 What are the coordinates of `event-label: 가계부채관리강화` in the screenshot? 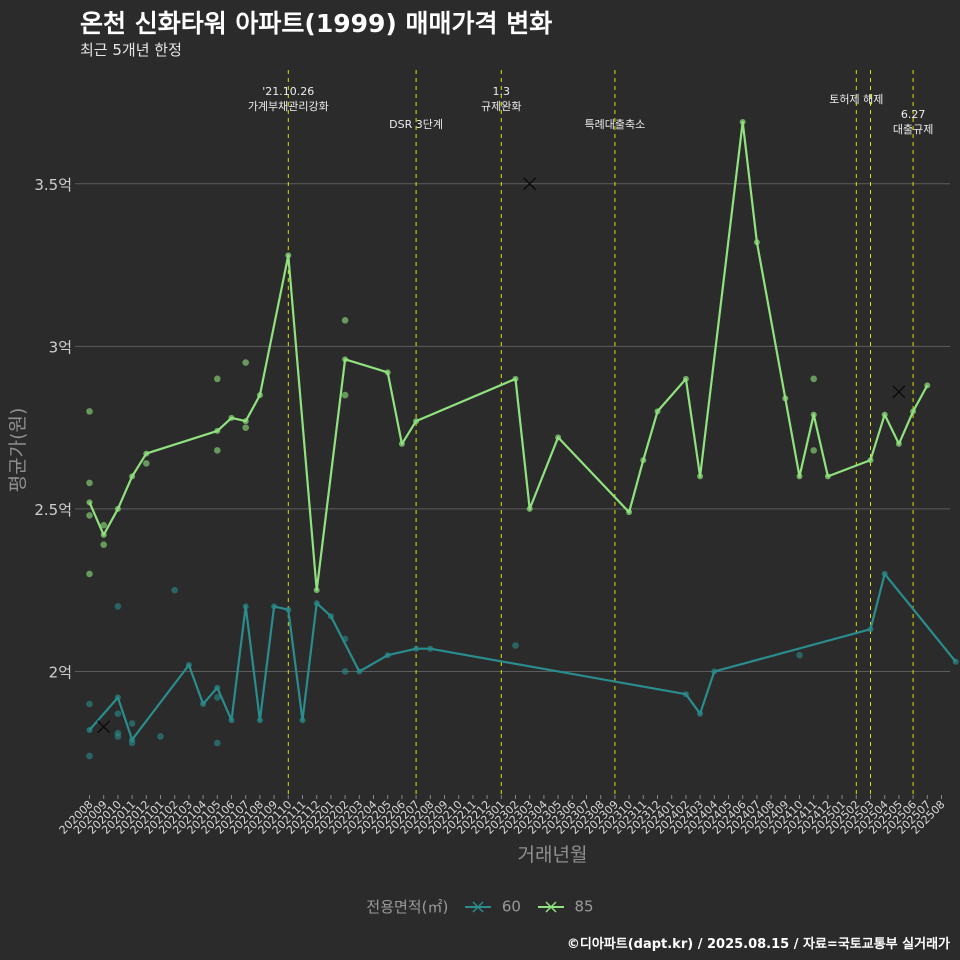 It's located at (288, 106).